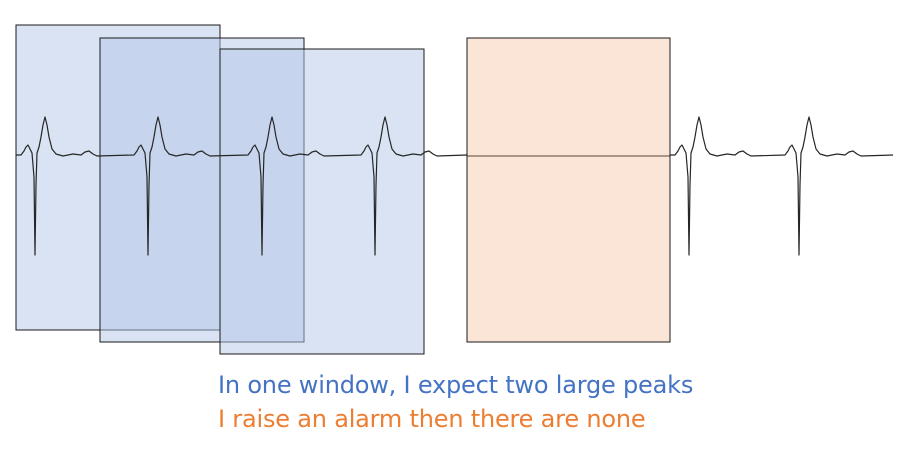 This screenshot has height=457, width=898. What do you see at coordinates (782, 186) in the screenshot?
I see `ecg-trace-right` at bounding box center [782, 186].